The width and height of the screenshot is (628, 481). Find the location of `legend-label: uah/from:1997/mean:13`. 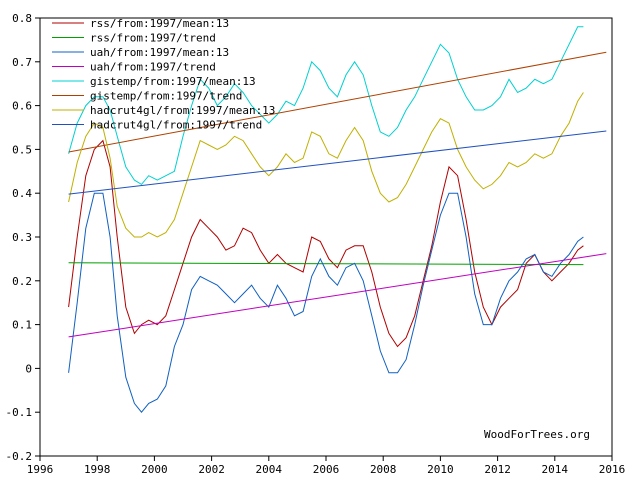

legend-label: uah/from:1997/mean:13 is located at coordinates (159, 52).